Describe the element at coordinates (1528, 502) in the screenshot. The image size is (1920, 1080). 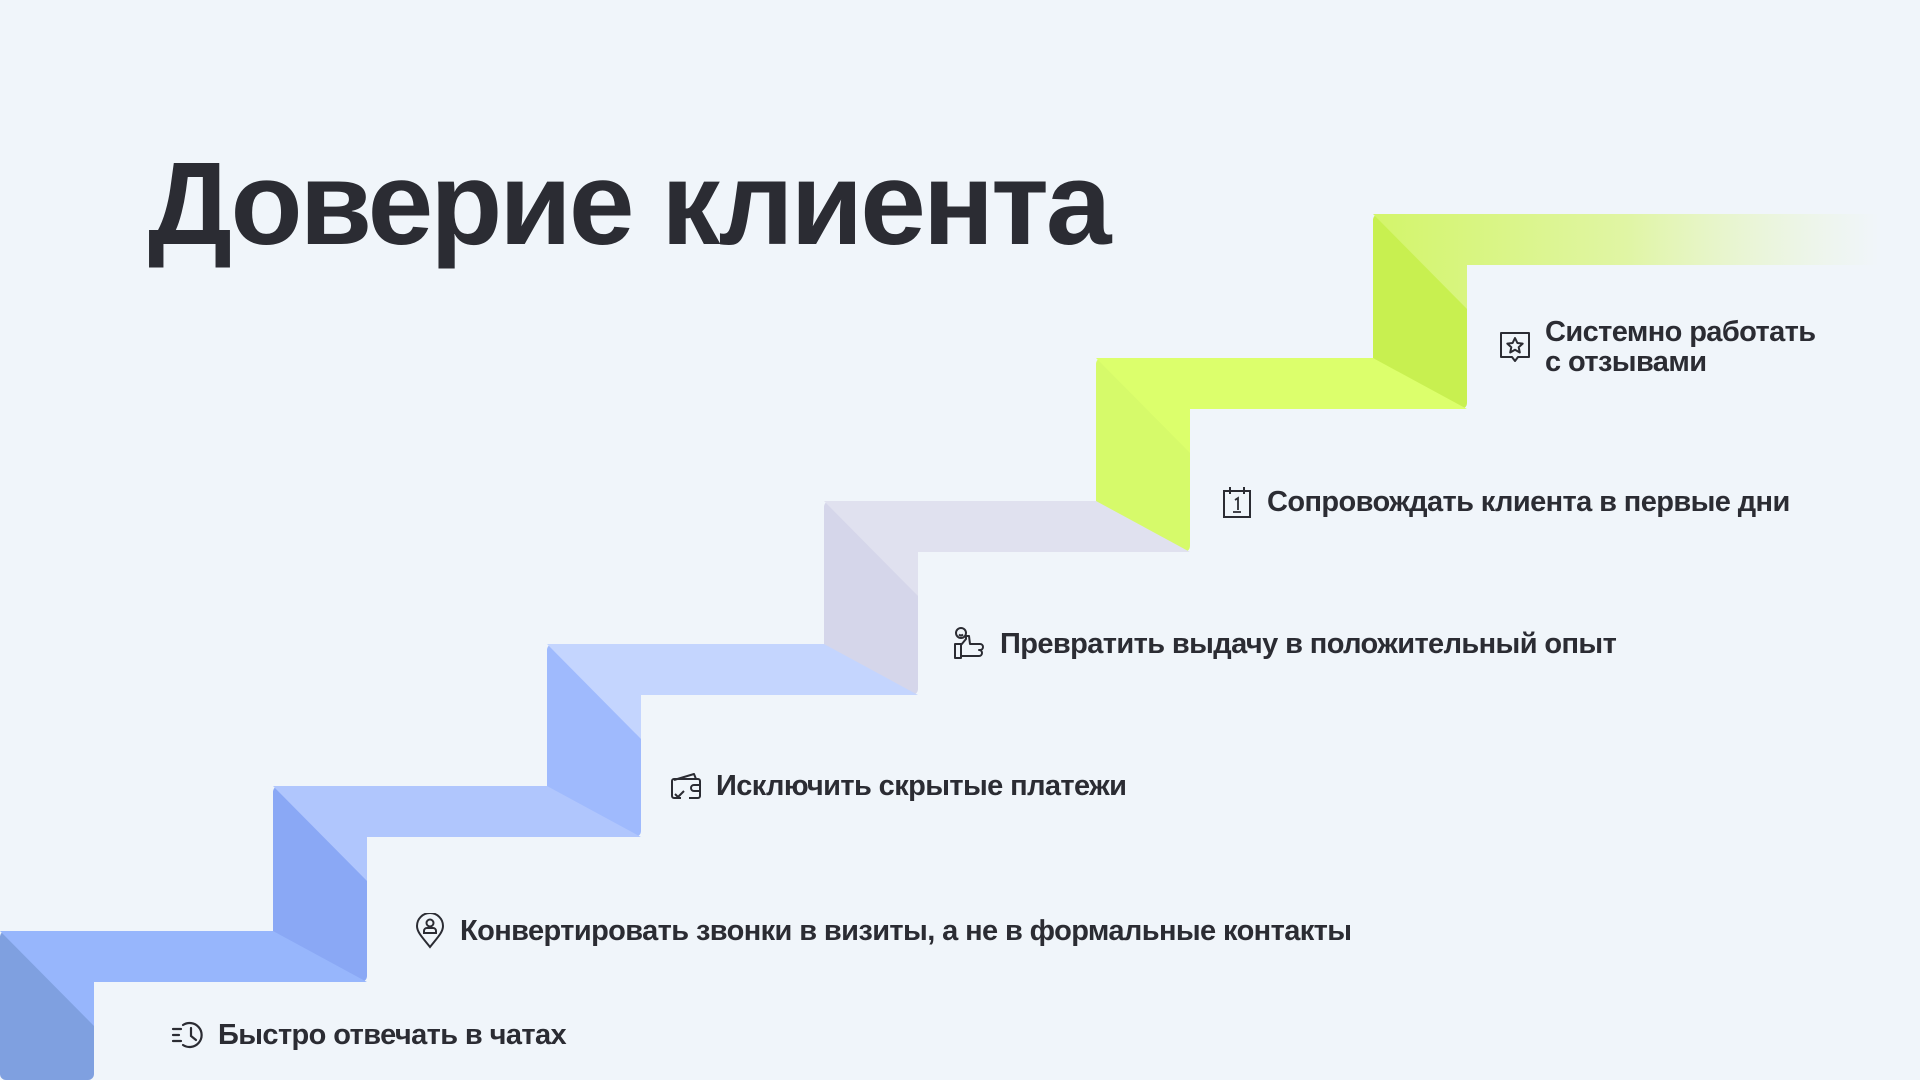
I see `step-label: Сопровождать клиента в первые дни` at that location.